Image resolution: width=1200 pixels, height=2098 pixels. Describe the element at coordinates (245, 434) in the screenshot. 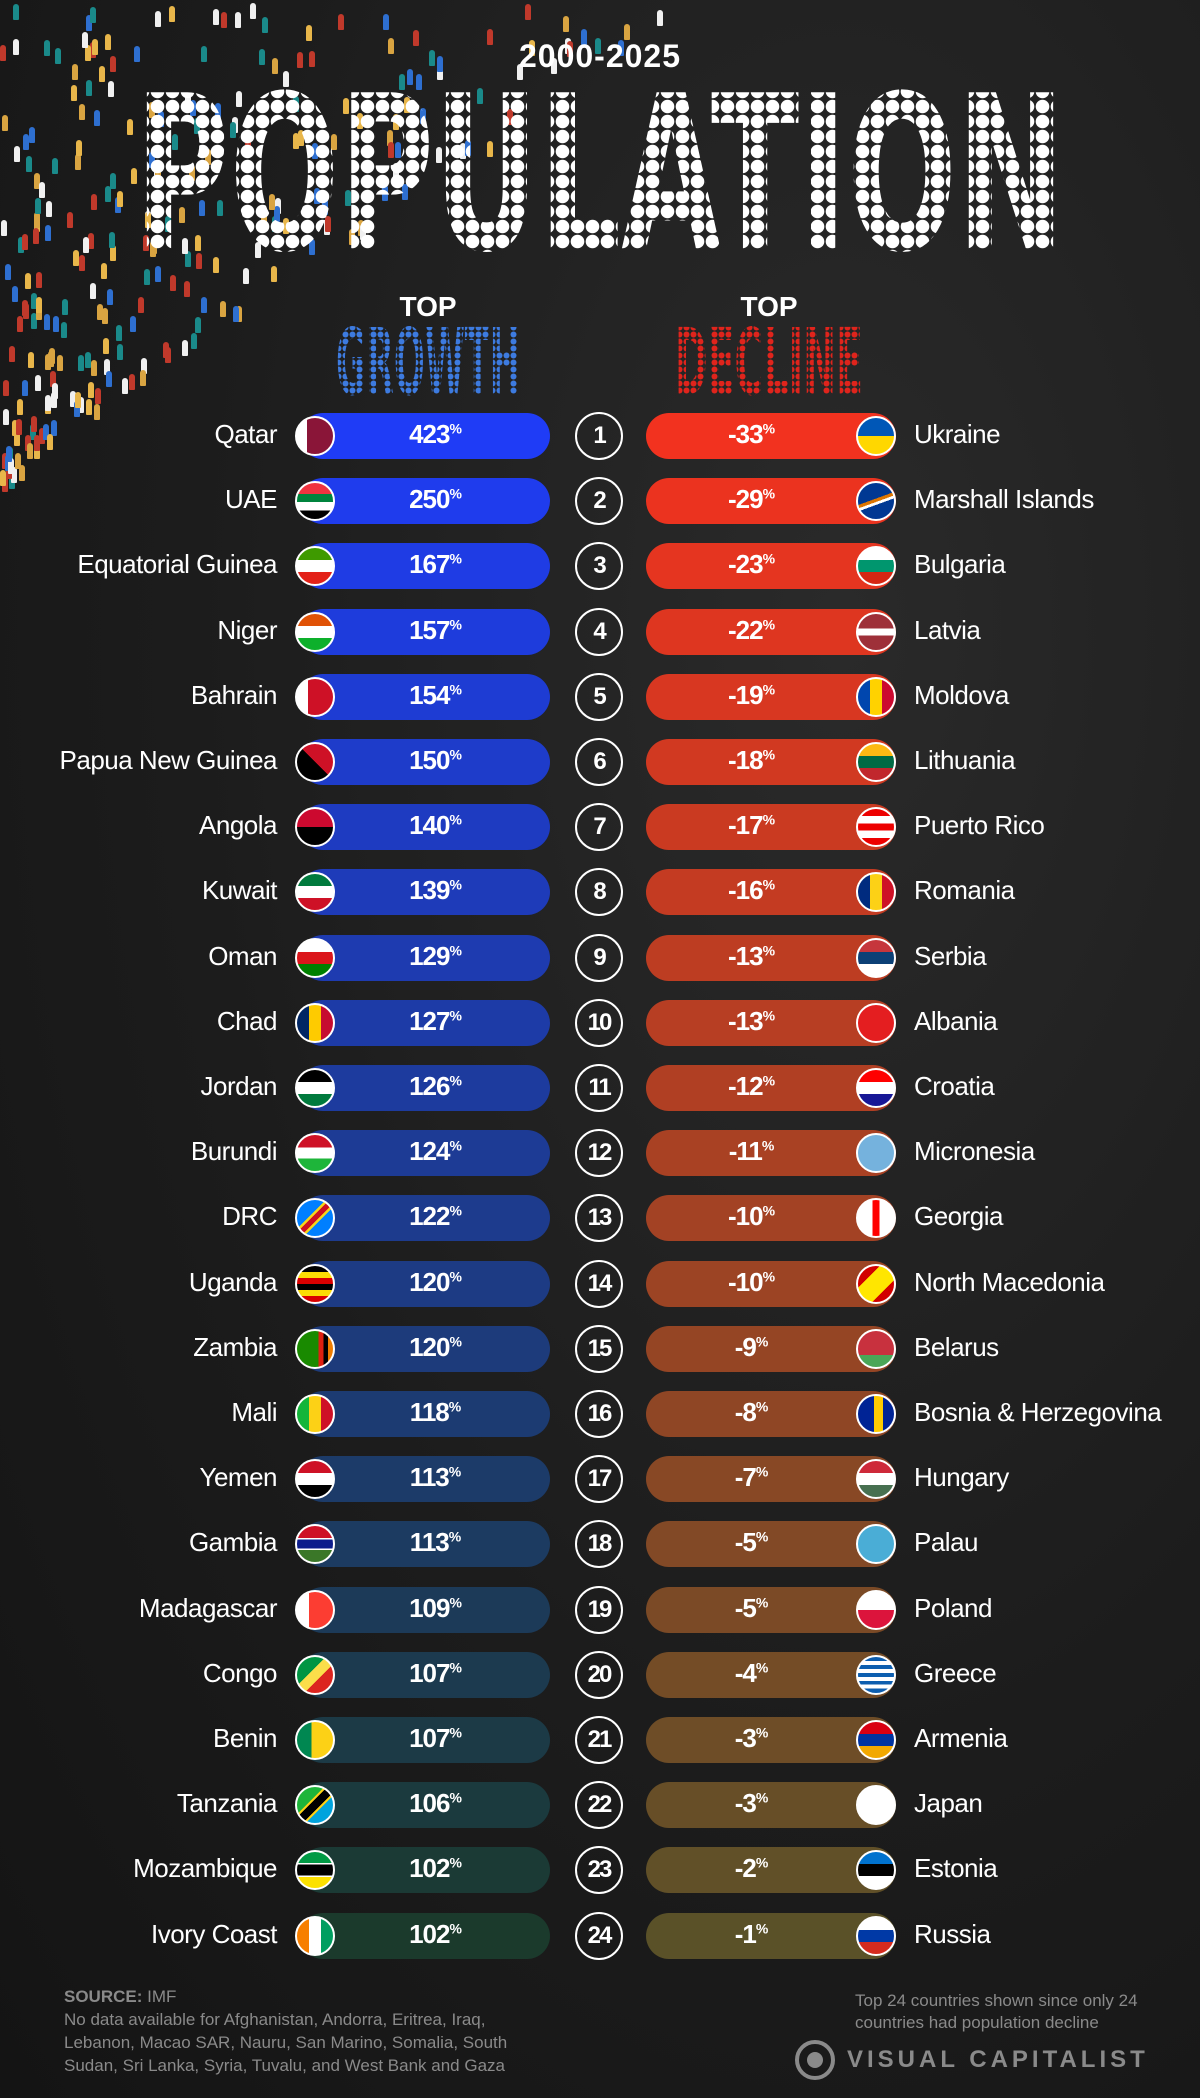

I see `growth-country-name: Qatar` at that location.